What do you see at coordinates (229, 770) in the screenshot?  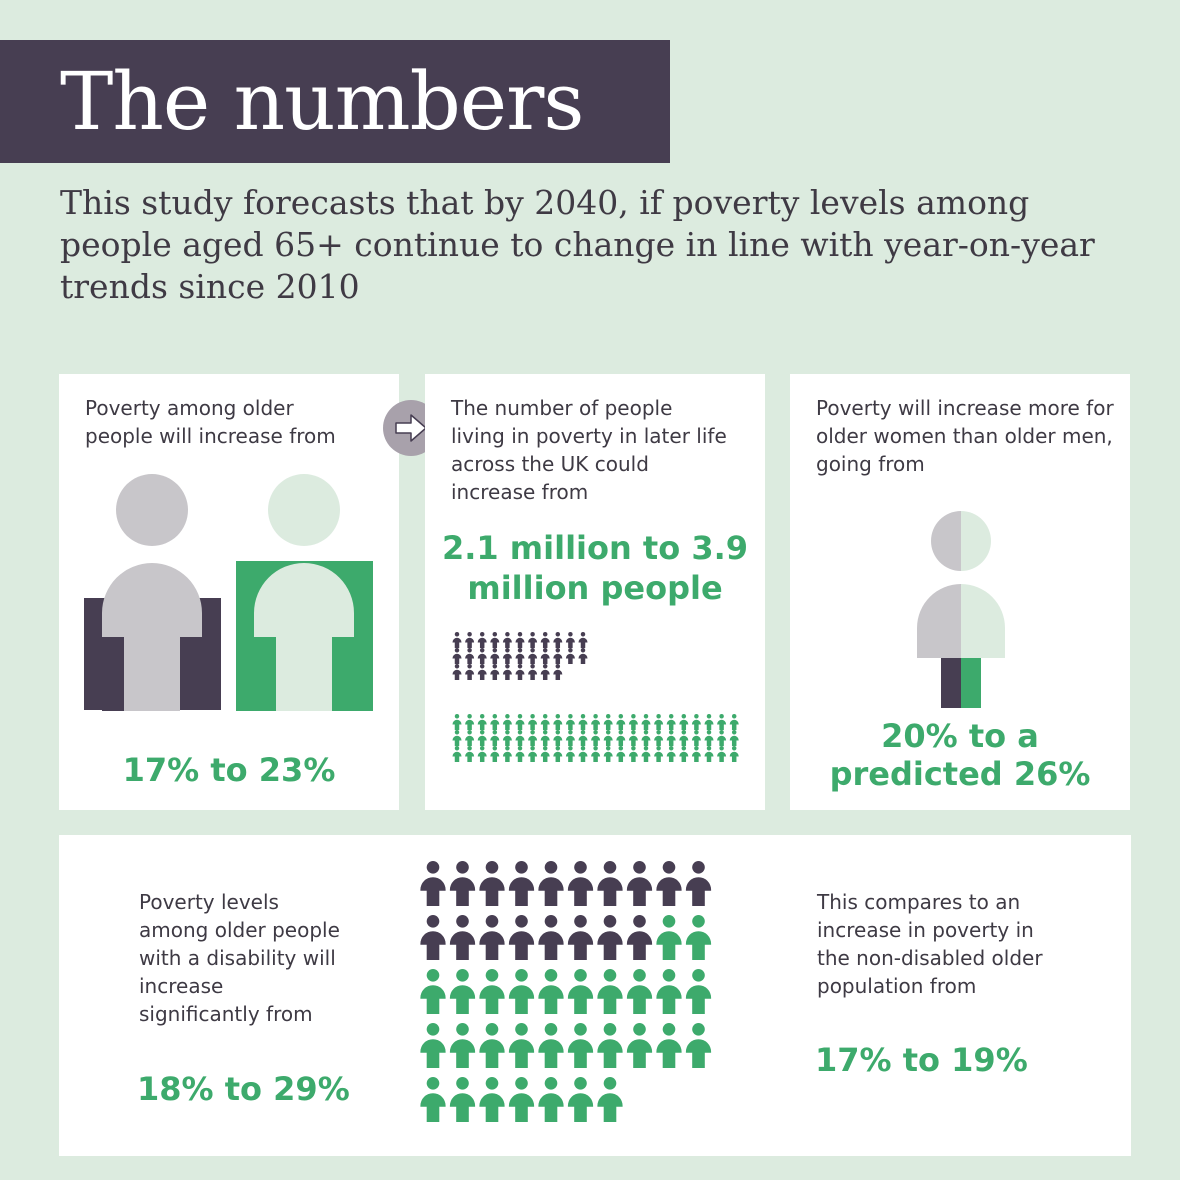 I see `card-poverty-older-stat: 17% to 23%` at bounding box center [229, 770].